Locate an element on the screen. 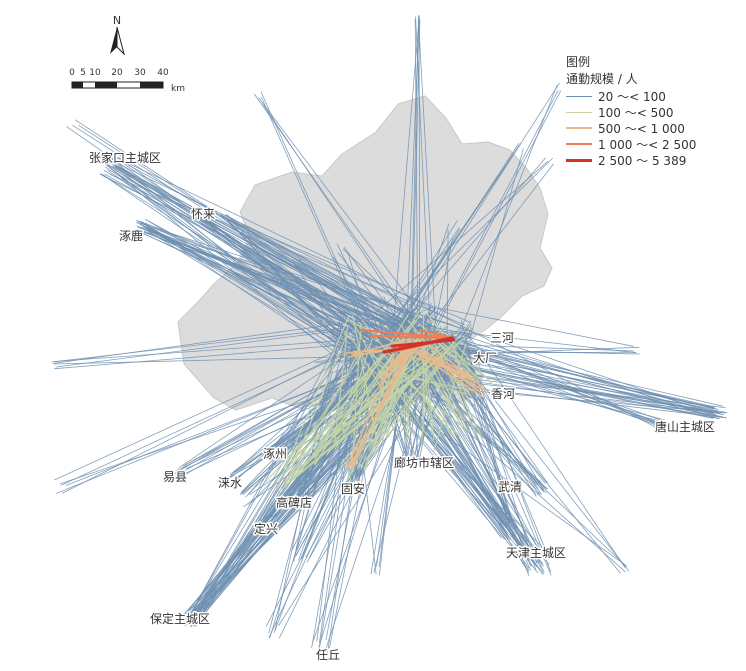 This screenshot has height=671, width=746. label-gaobeidian: 高碑店 is located at coordinates (294, 502).